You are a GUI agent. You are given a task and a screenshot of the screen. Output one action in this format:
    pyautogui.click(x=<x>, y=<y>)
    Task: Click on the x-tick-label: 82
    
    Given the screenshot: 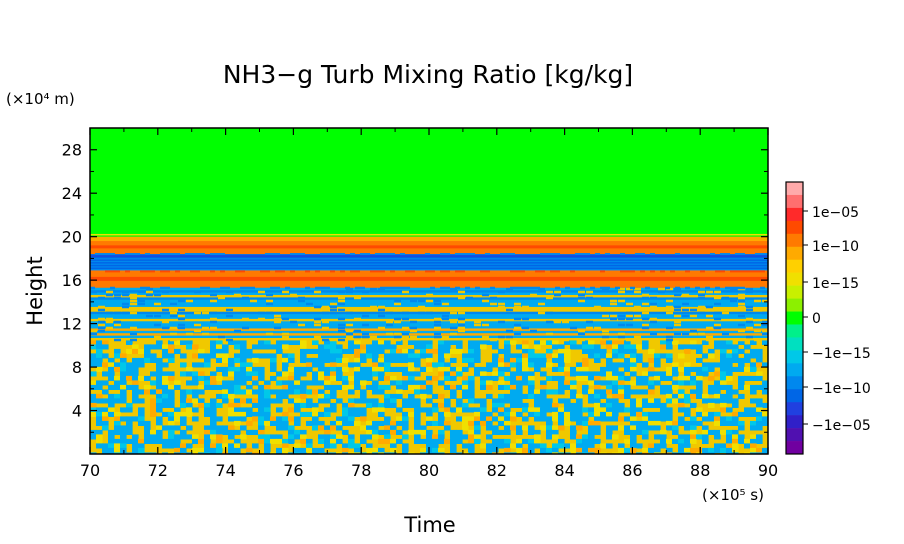 What is the action you would take?
    pyautogui.click(x=497, y=470)
    